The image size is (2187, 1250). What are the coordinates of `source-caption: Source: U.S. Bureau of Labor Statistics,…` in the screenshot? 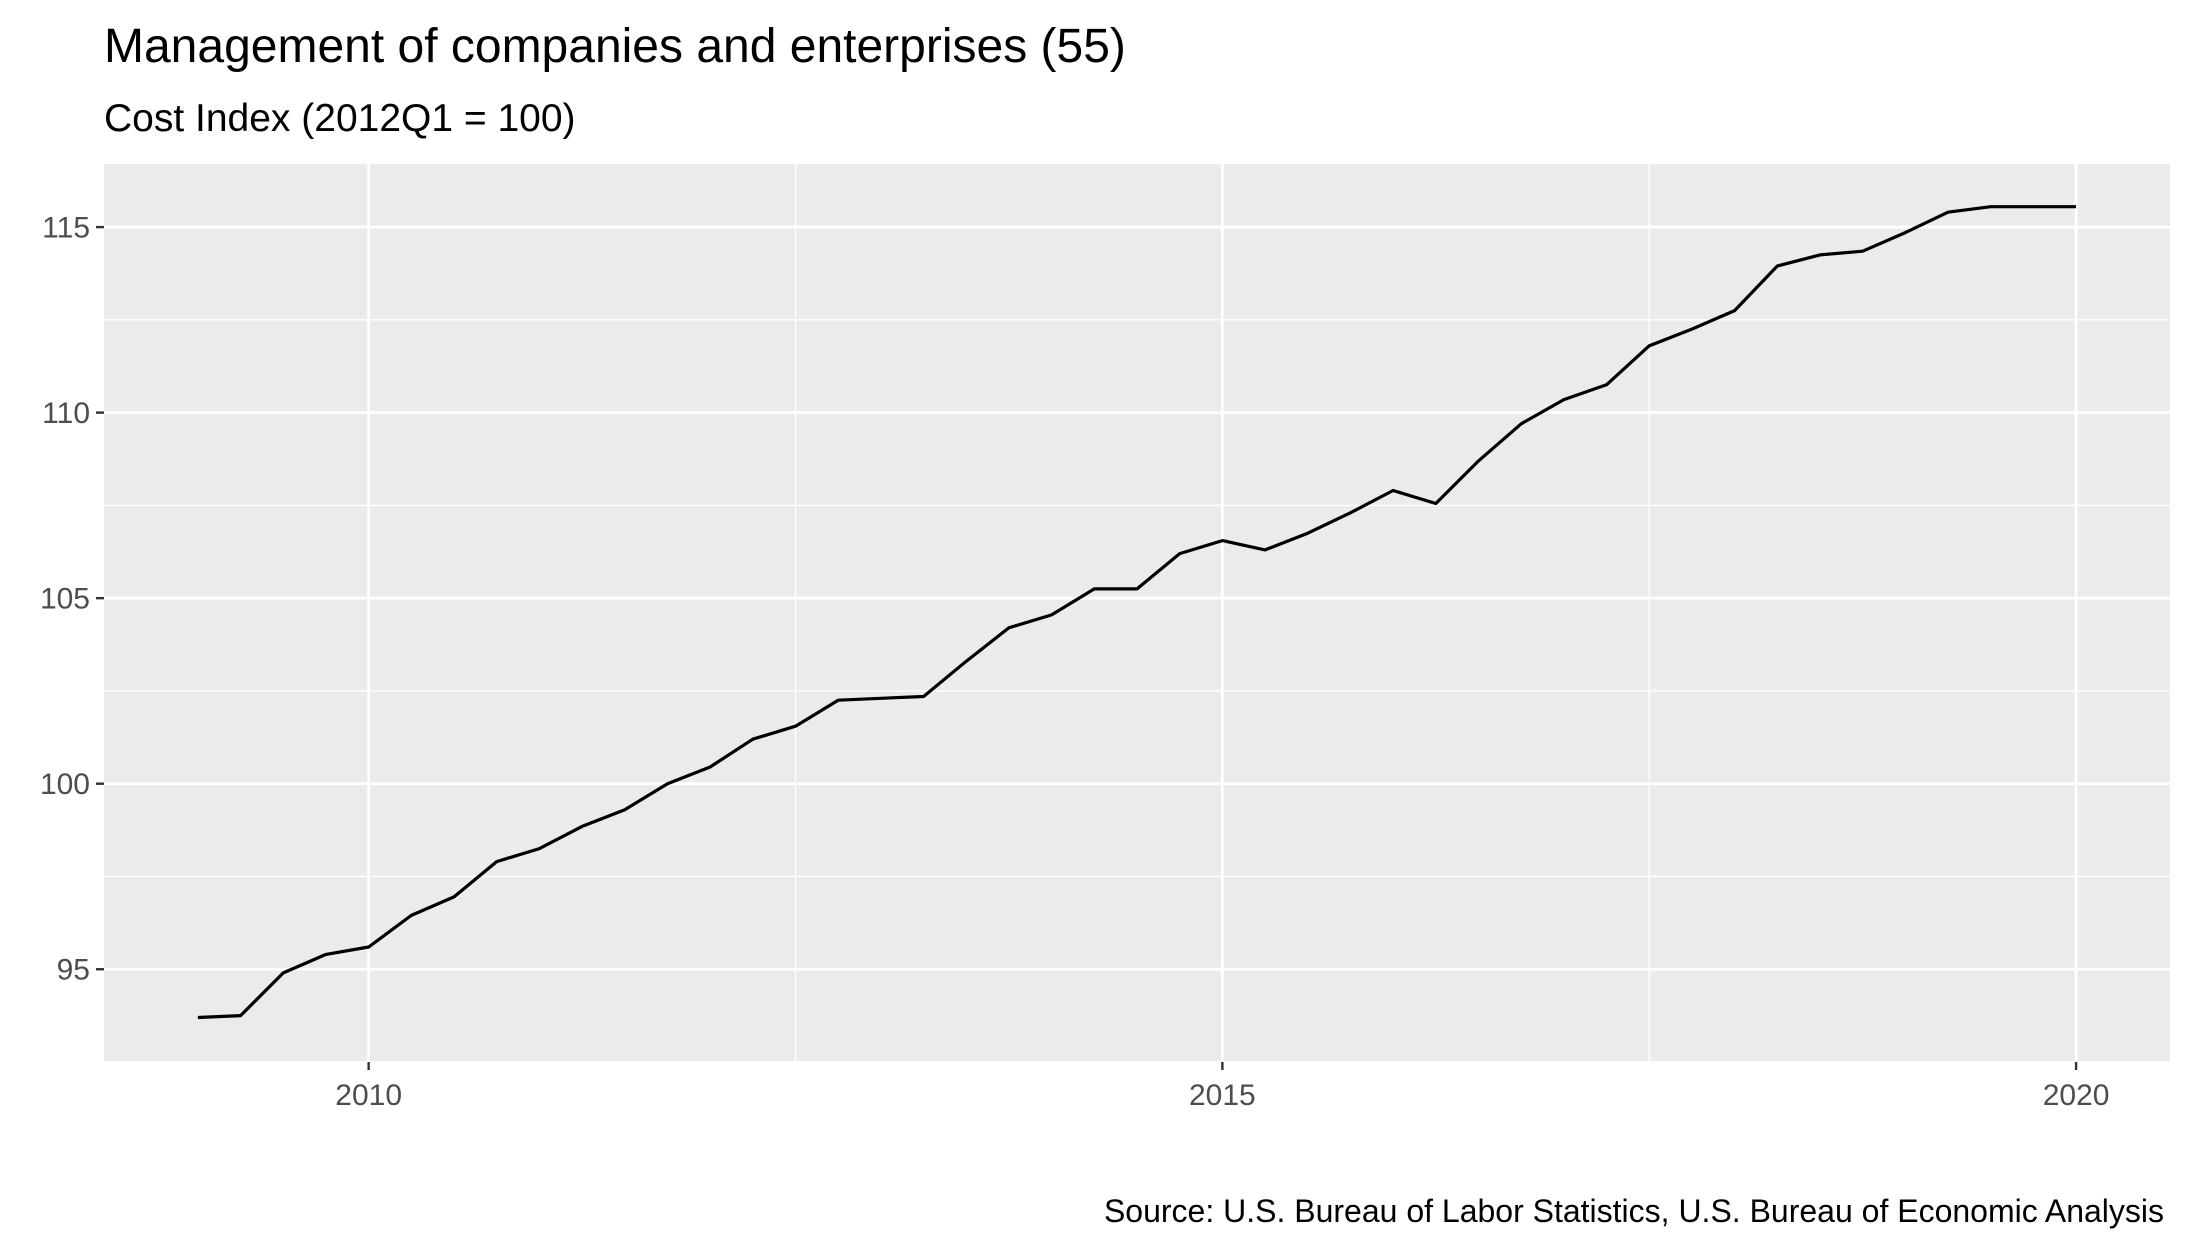 It's located at (1634, 1211).